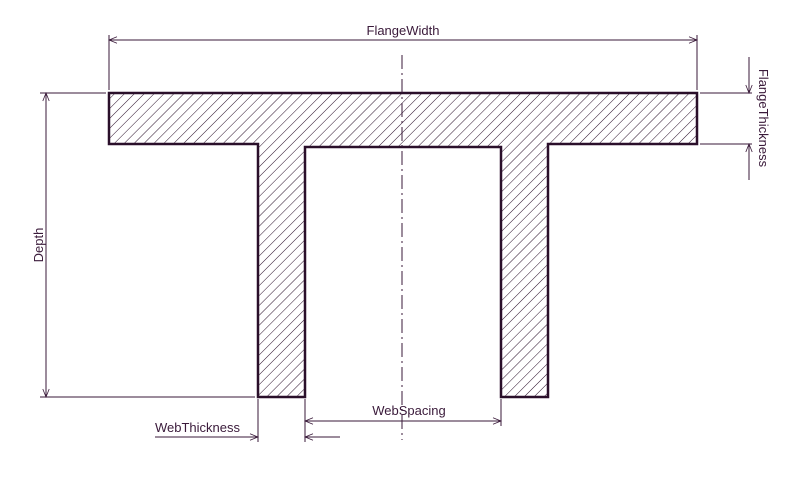  Describe the element at coordinates (403, 56) in the screenshot. I see `flange-width-dimension: FlangeWidth` at that location.